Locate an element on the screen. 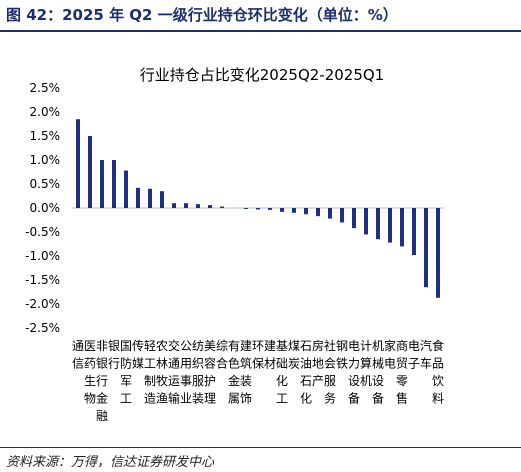  y-tick-label: -2.5% is located at coordinates (42, 328).